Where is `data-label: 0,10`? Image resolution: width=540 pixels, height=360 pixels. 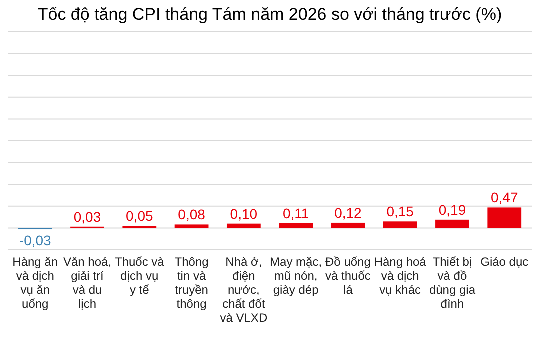 data-label: 0,10 is located at coordinates (244, 214).